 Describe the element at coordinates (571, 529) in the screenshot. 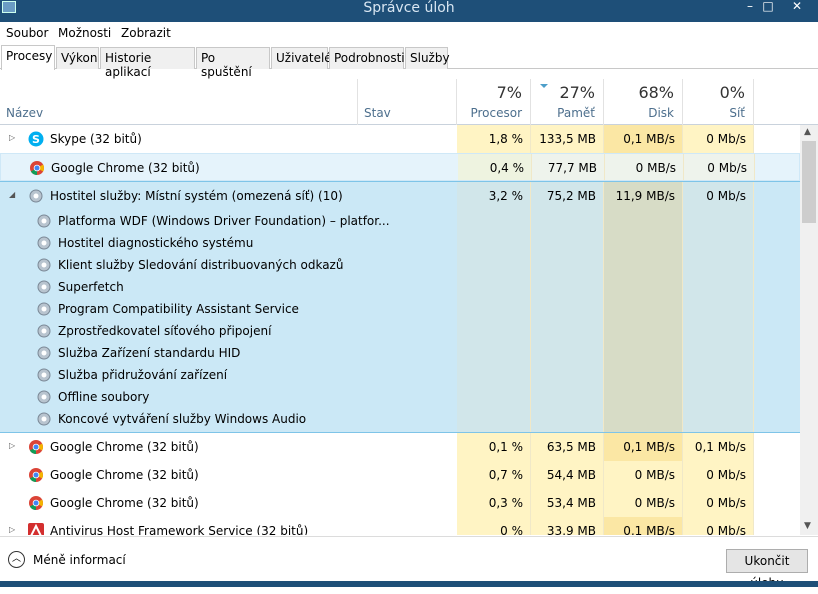

I see `mem-value: 33,9 MB` at that location.